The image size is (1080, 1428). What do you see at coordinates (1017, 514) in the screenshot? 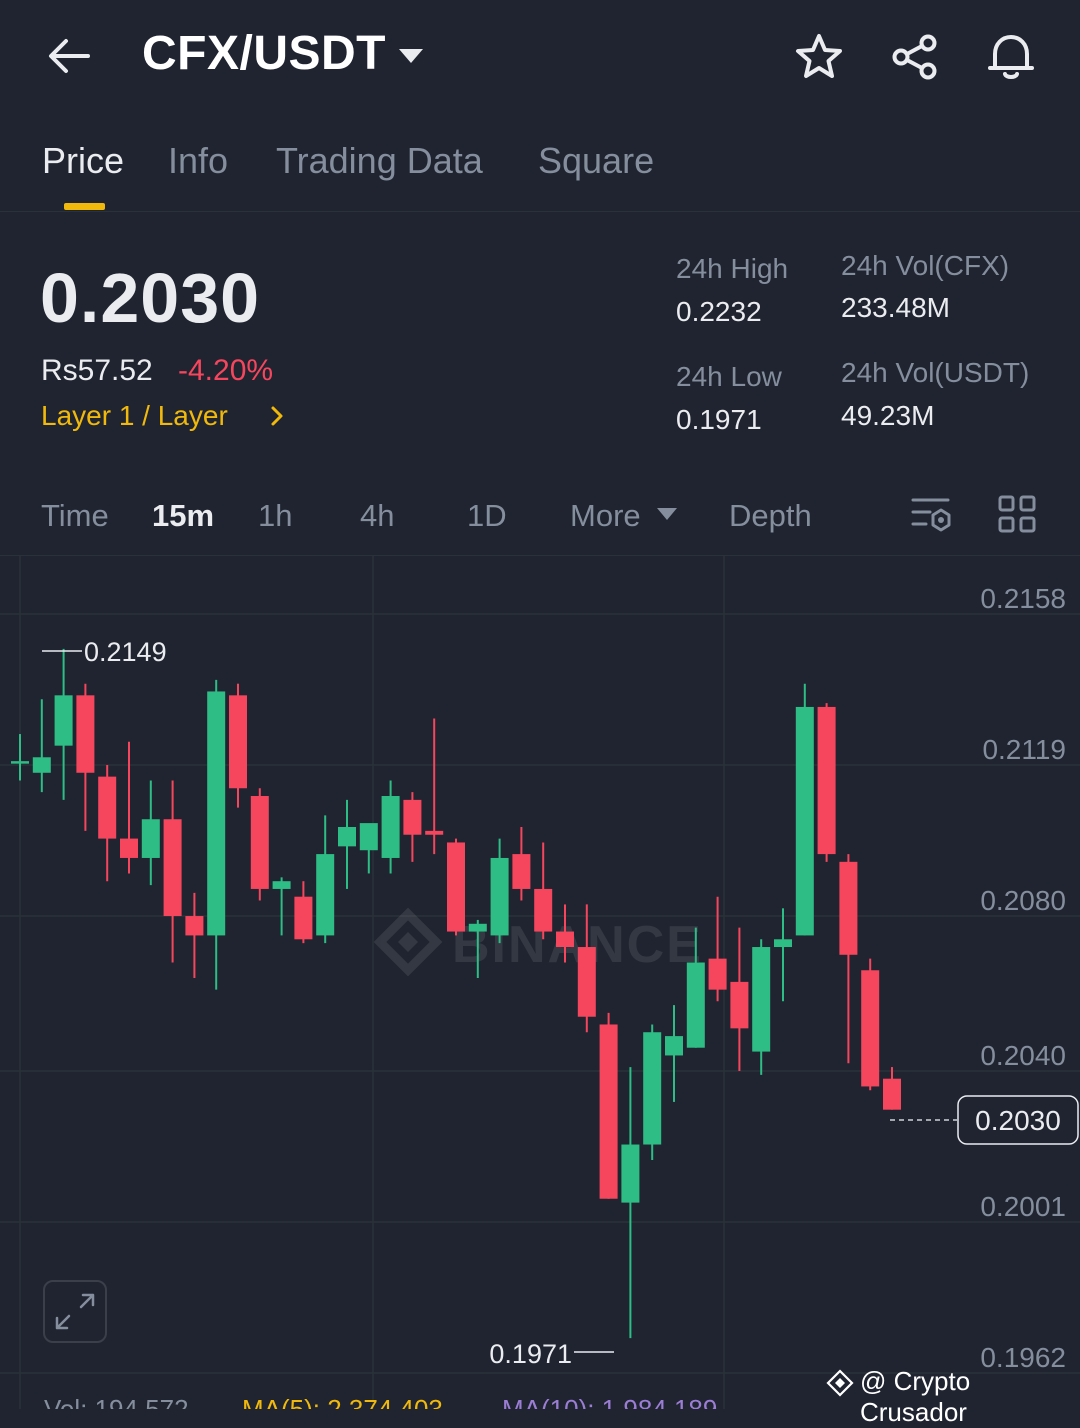
I see `grid-layout-icon` at bounding box center [1017, 514].